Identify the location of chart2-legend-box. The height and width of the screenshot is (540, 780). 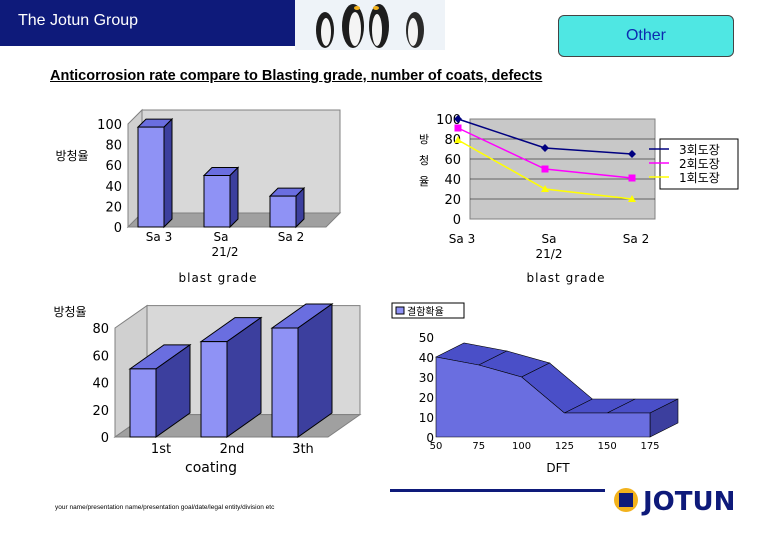
(699, 164).